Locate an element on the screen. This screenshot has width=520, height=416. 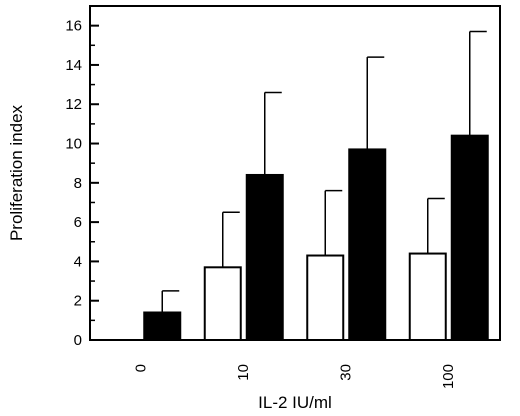
y-tick-label: 2 is located at coordinates (78, 301).